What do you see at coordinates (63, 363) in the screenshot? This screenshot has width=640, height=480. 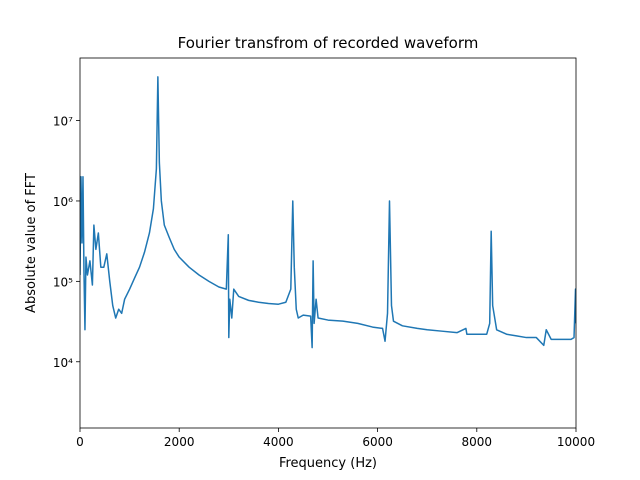 I see `y-tick-label: 10⁴` at bounding box center [63, 363].